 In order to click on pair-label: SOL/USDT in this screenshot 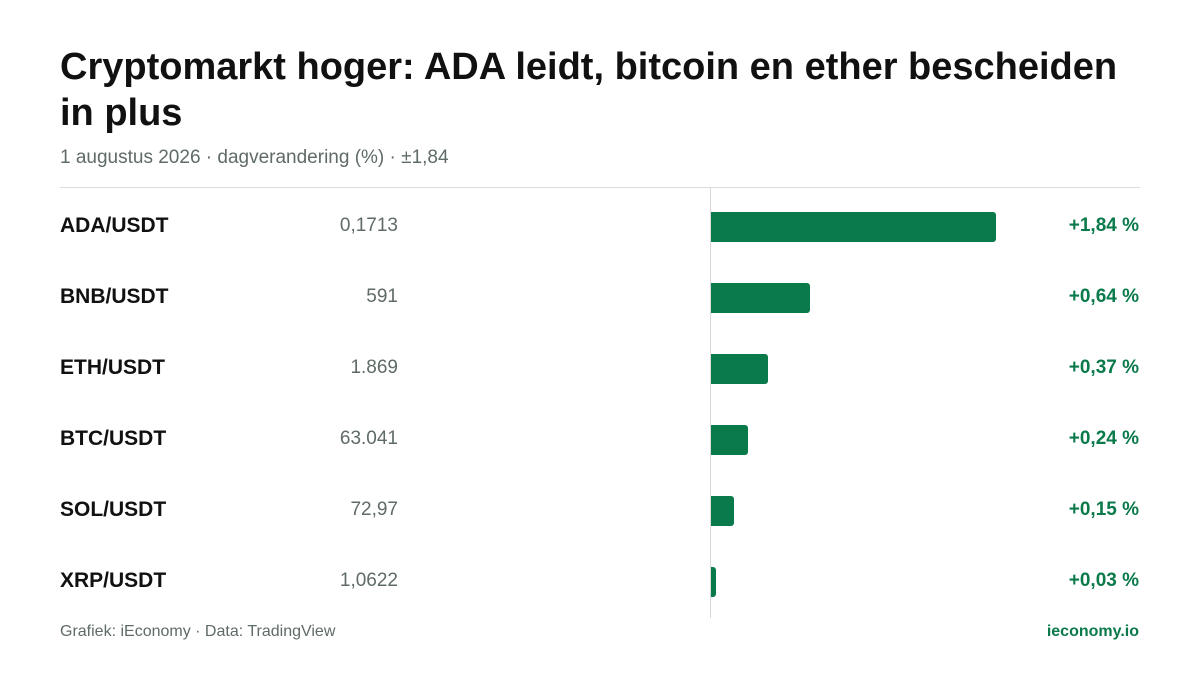, I will do `click(113, 509)`.